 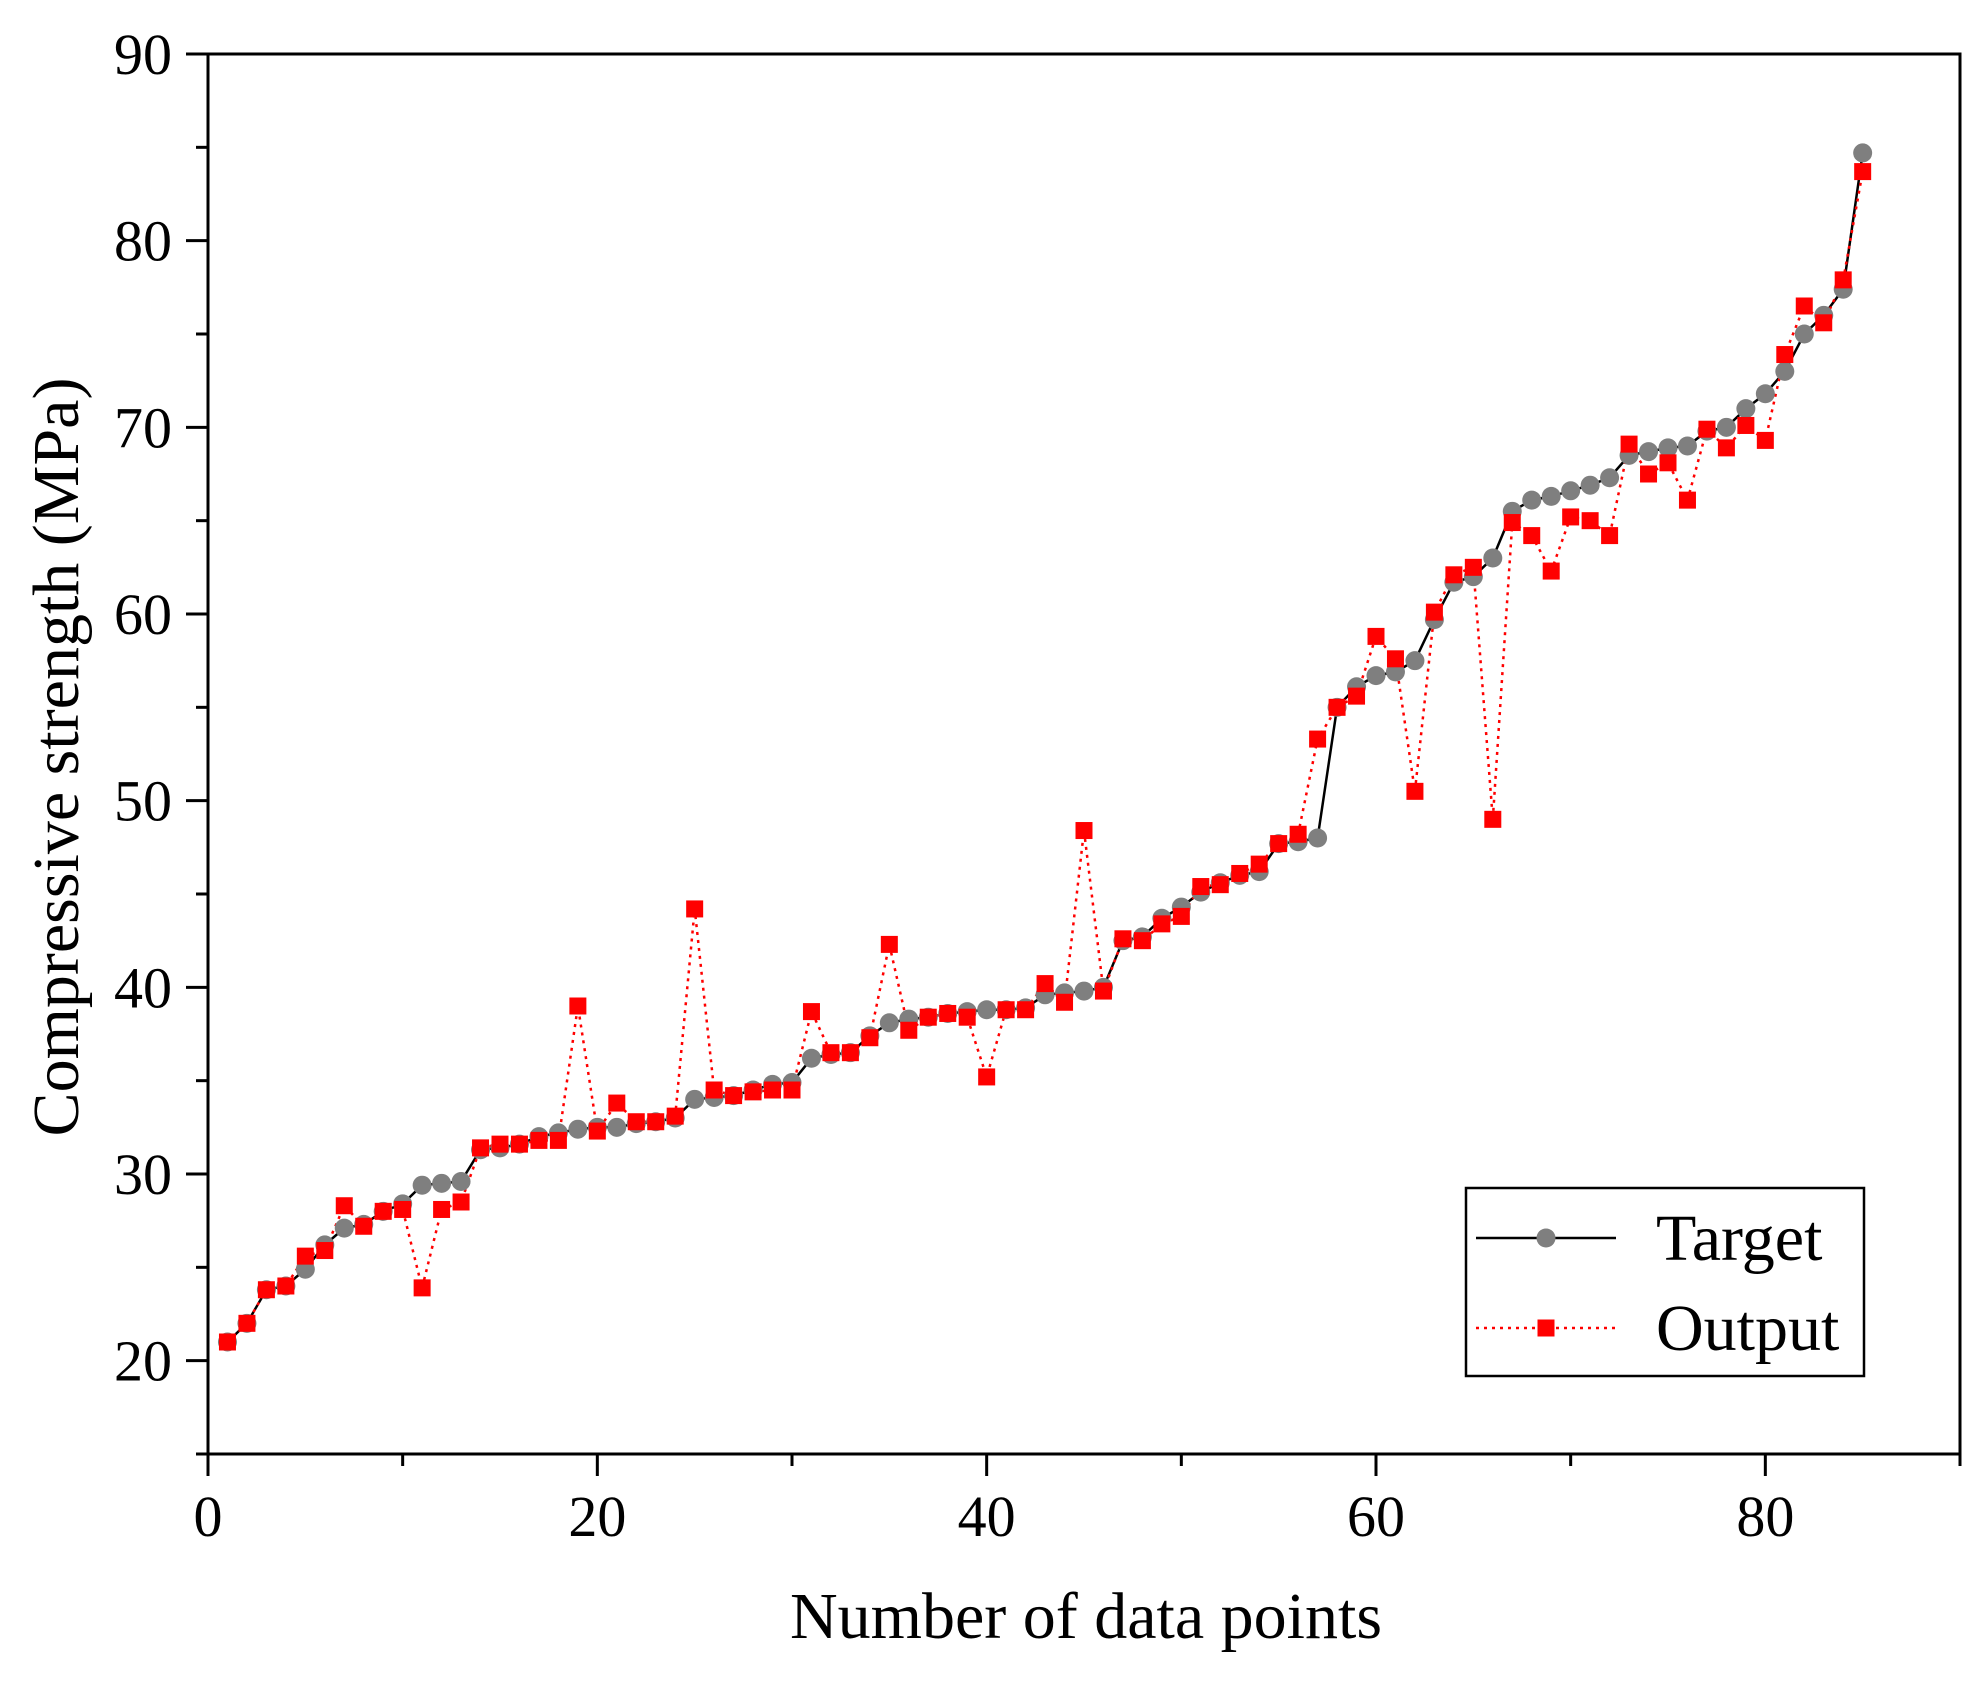 I want to click on y-tick-label: 30, so click(x=143, y=1174).